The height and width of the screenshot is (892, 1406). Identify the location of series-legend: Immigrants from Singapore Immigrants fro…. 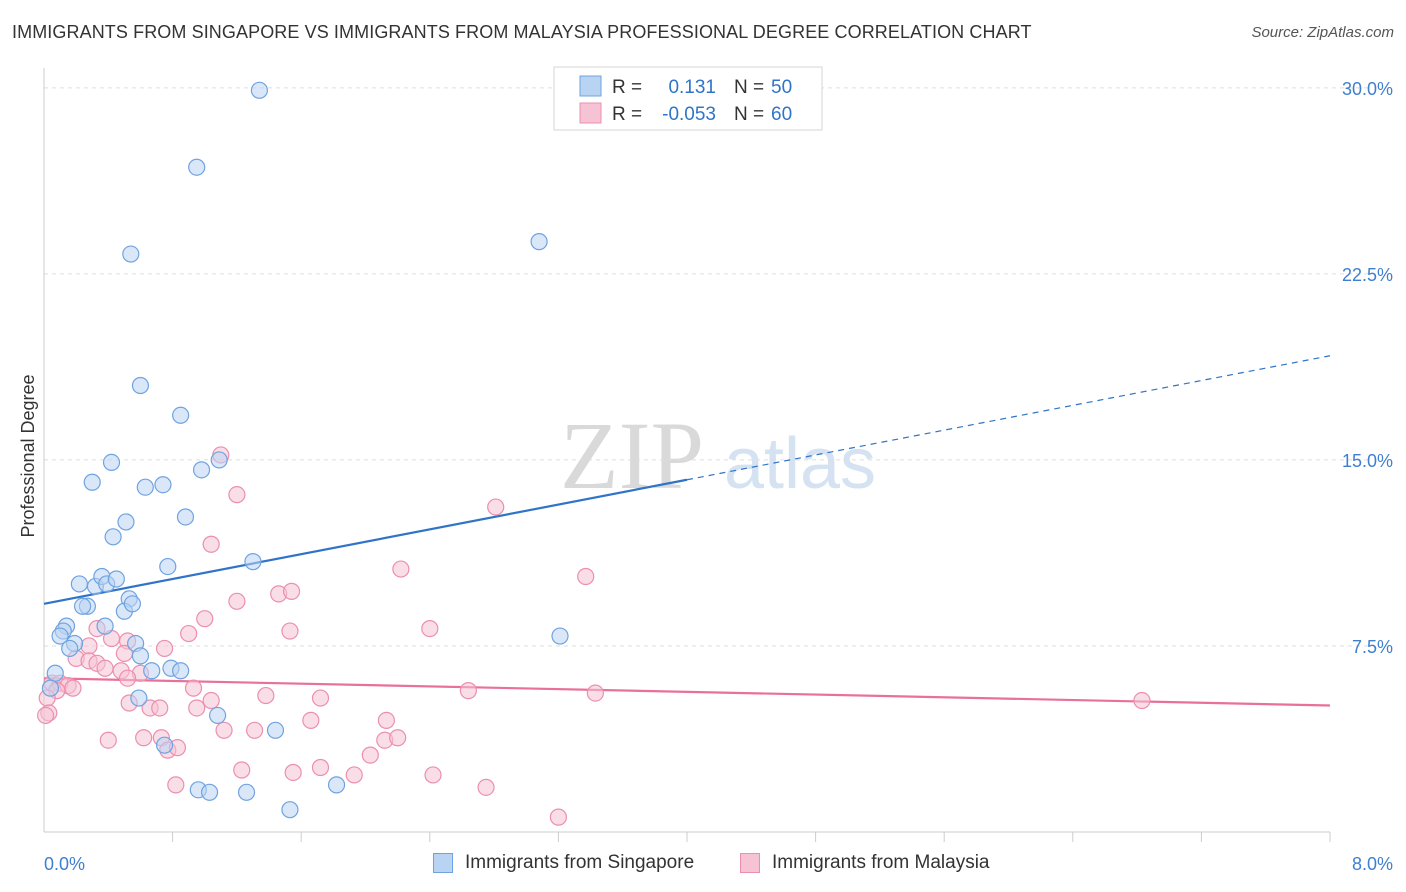
(703, 865).